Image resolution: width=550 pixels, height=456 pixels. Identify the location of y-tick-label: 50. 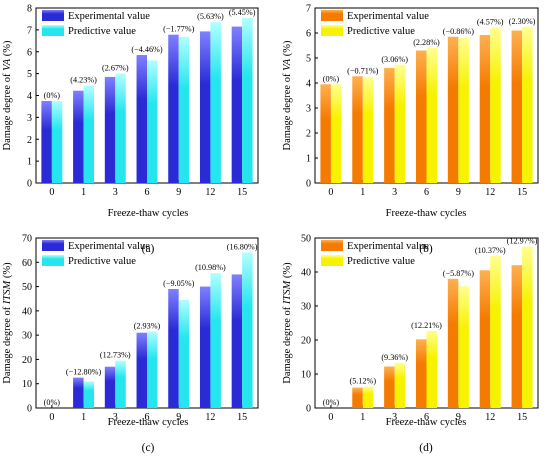
(27, 287).